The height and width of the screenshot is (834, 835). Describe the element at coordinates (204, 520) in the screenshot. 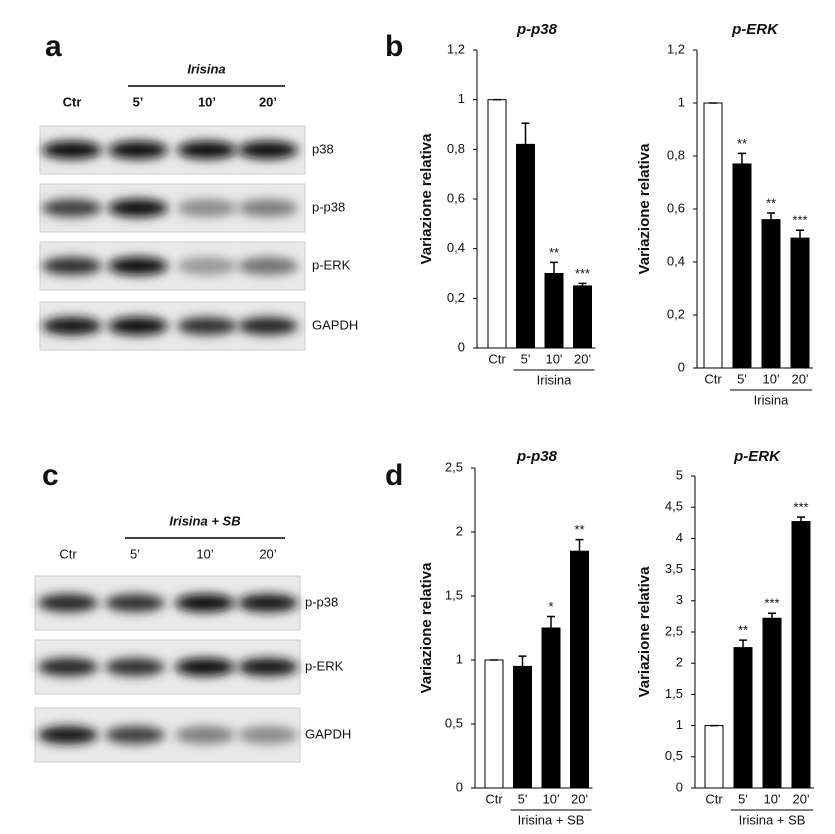

I see `blot-group-label: Irisina + SB` at that location.